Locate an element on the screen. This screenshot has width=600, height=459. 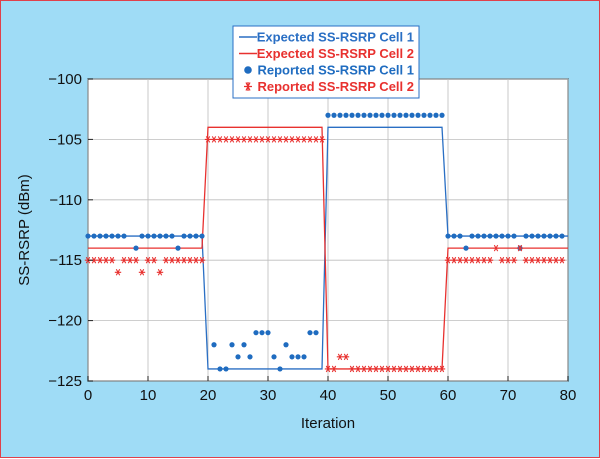
y-tick-label: −105 is located at coordinates (65, 139).